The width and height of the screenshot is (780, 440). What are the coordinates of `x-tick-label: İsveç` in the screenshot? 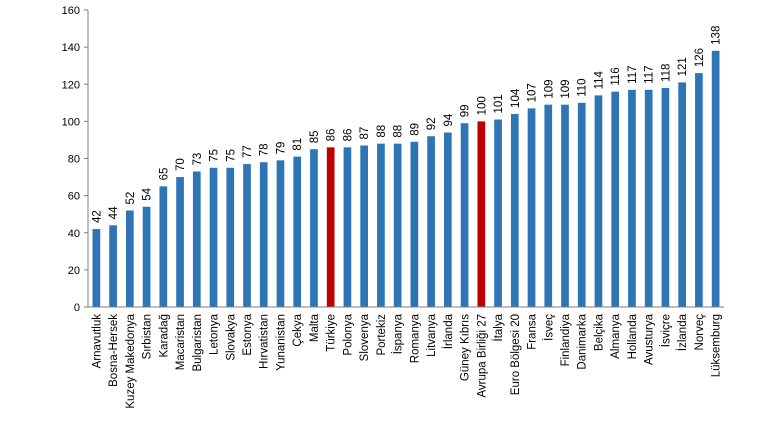 It's located at (548, 327).